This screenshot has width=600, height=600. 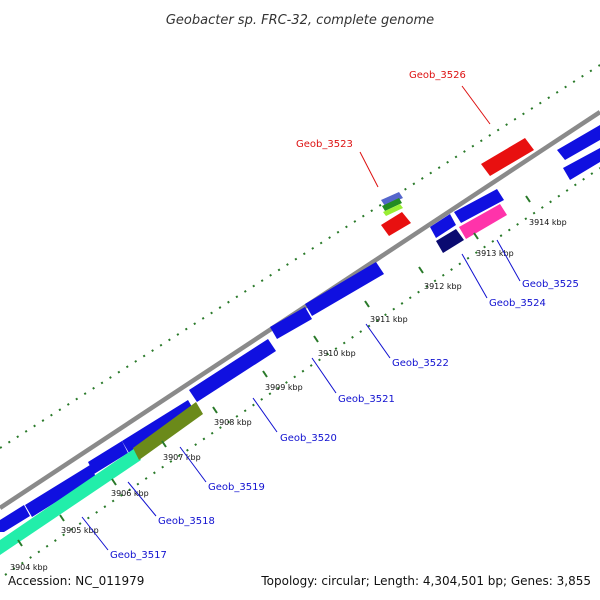 I want to click on gene-label-geob-3518: Geob_3518, so click(x=186, y=521).